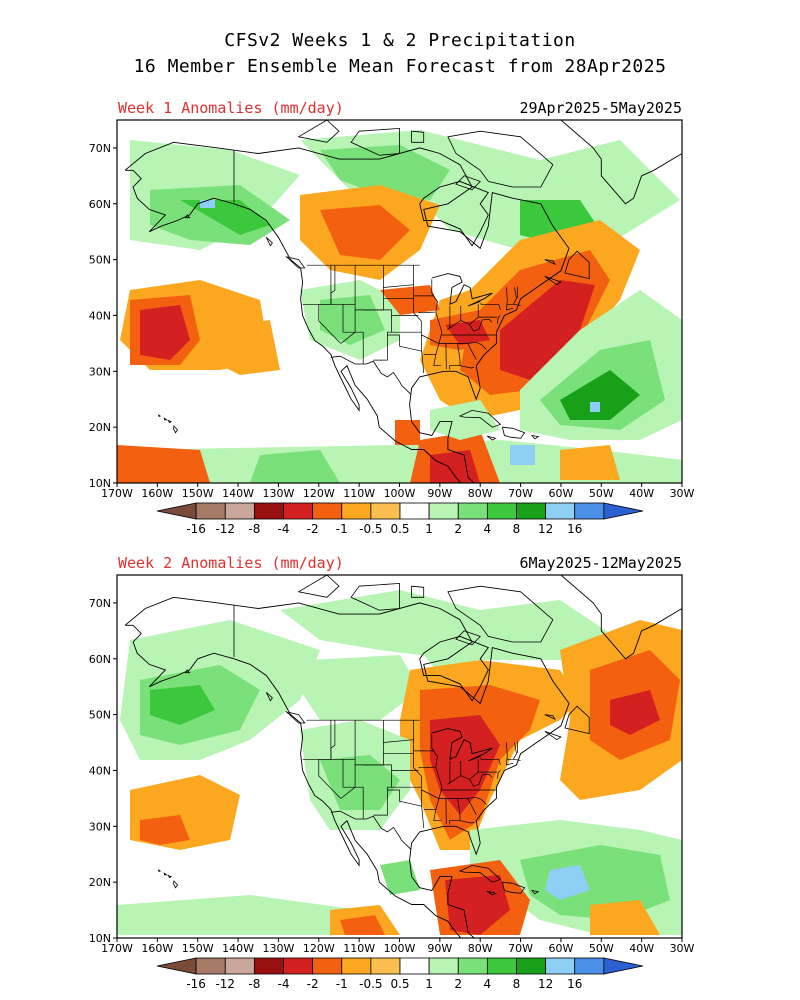  What do you see at coordinates (601, 948) in the screenshot?
I see `lon-tick-label: 50W` at bounding box center [601, 948].